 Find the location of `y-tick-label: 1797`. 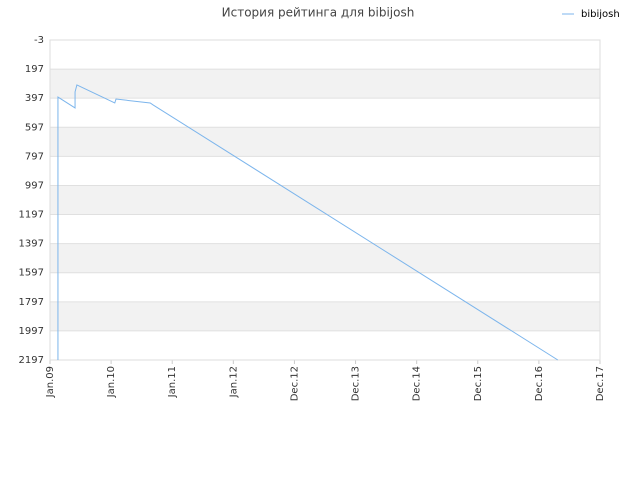

y-tick-label: 1797 is located at coordinates (31, 302).